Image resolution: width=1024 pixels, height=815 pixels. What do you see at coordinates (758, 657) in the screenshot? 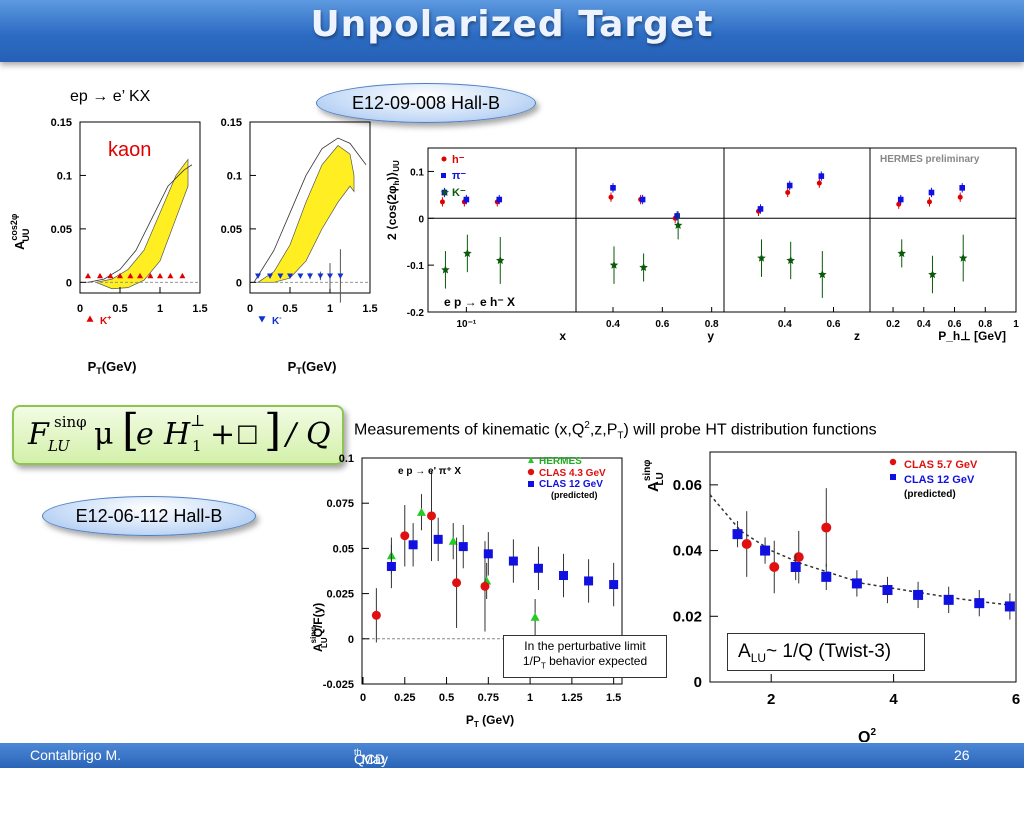
I see `twist-sub: LU` at bounding box center [758, 657].